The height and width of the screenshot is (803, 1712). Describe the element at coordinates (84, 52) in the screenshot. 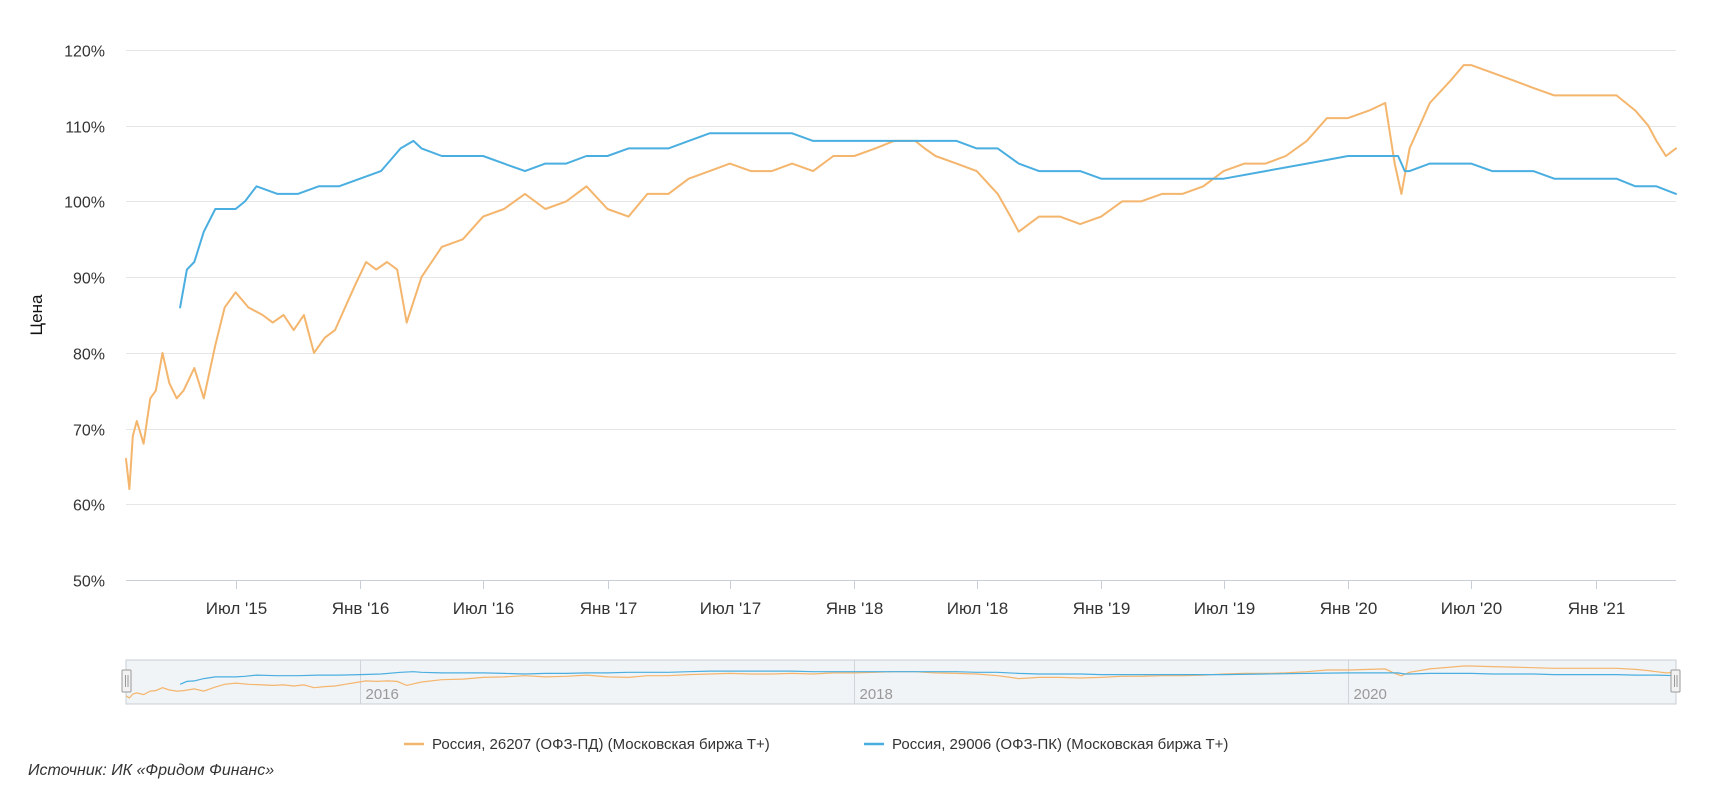

I see `y-tick-label: 120%` at that location.